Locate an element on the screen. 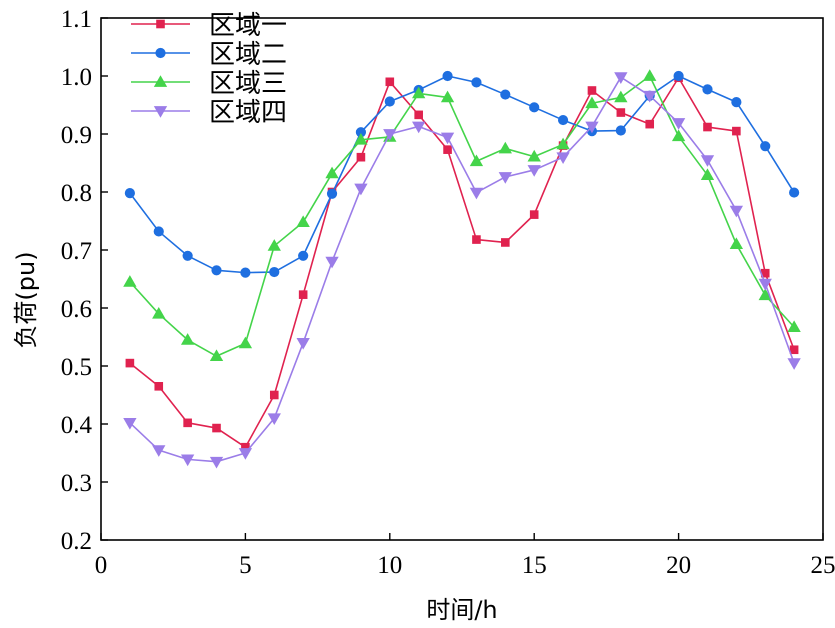  y-tick-label: 0.5 is located at coordinates (76, 367).